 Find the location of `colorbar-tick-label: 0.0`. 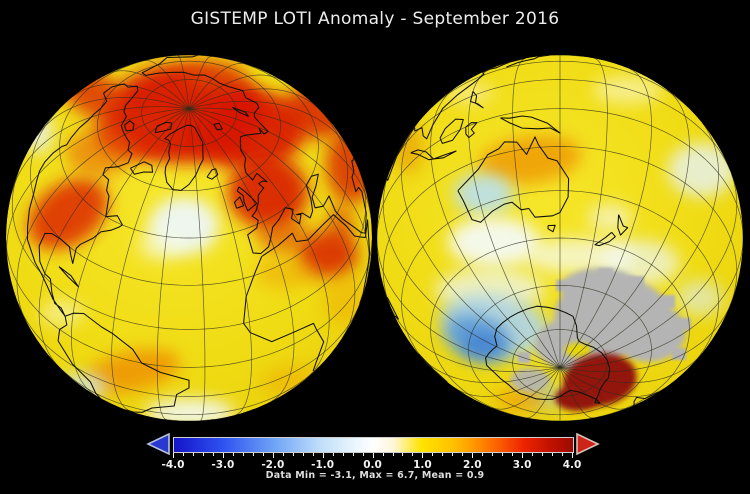

colorbar-tick-label: 0.0 is located at coordinates (372, 465).